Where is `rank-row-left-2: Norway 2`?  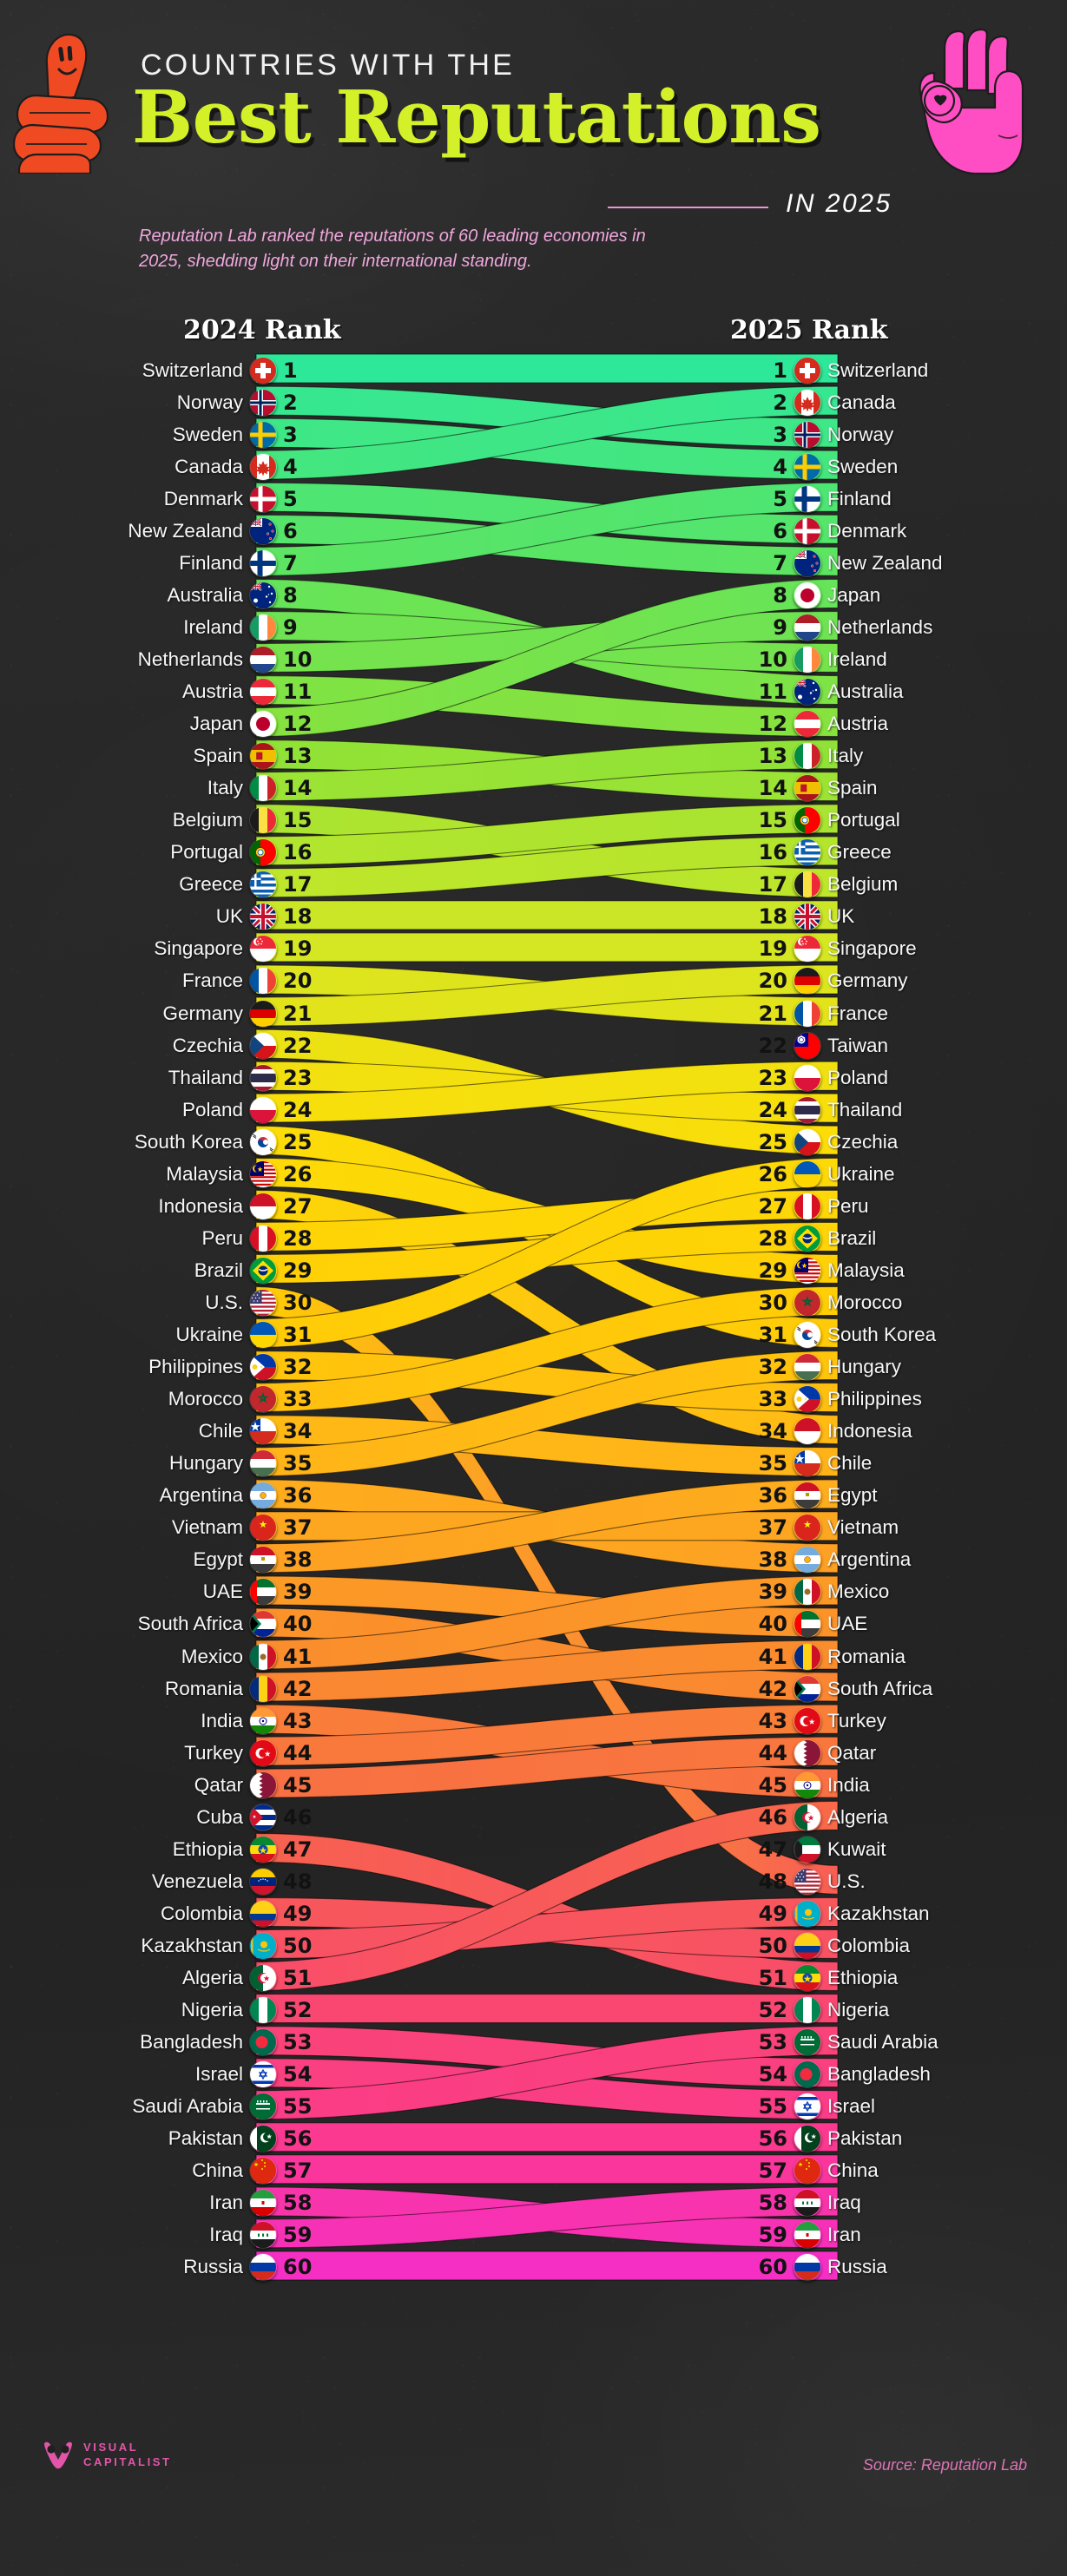 rank-row-left-2: Norway 2 is located at coordinates (156, 402).